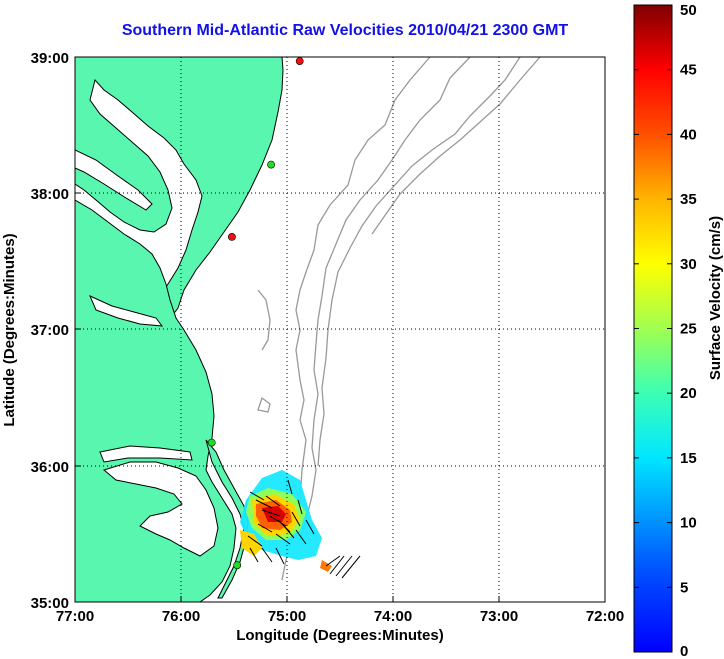 This screenshot has height=659, width=724. Describe the element at coordinates (255, 313) in the screenshot. I see `hf-radar-stations` at that location.